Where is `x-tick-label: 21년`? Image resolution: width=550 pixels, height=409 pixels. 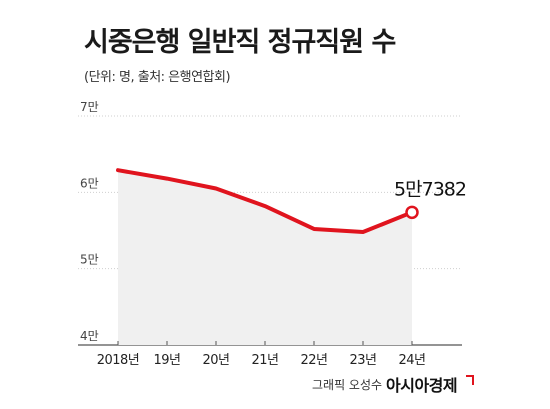 x-tick-label: 21년 is located at coordinates (264, 360).